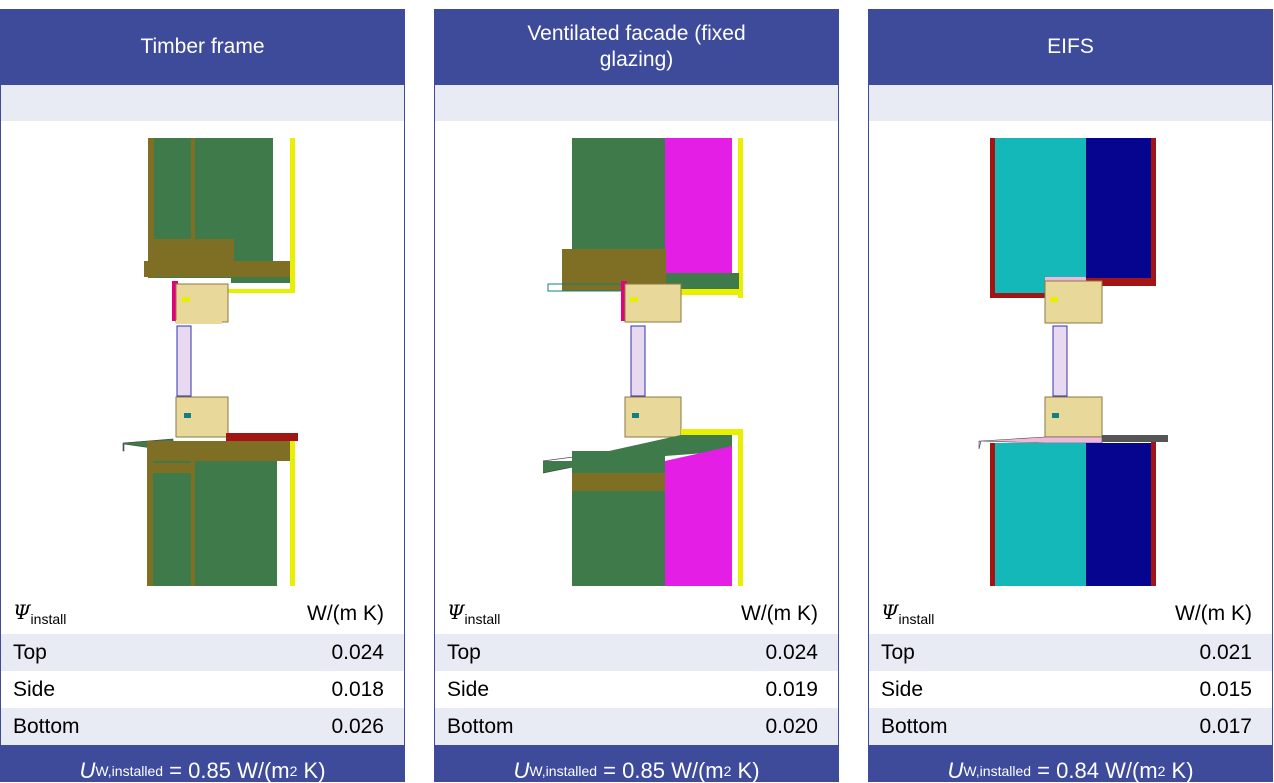  I want to click on table-row: Top 0.021, so click(1070, 652).